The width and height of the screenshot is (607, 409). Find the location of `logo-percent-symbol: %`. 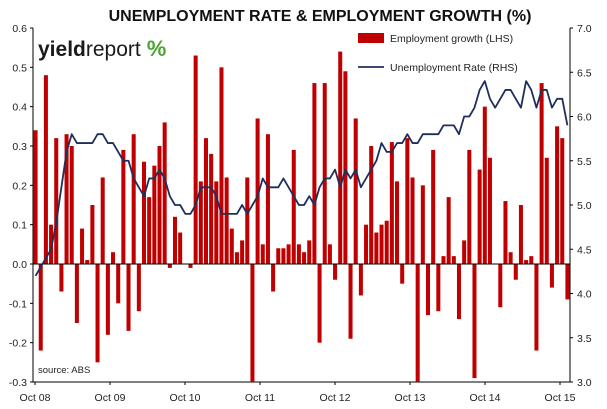

logo-percent-symbol: % is located at coordinates (157, 48).